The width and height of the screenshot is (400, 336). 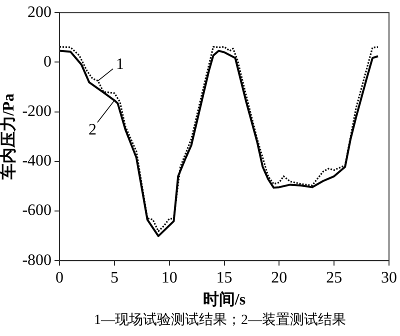 What do you see at coordinates (37, 161) in the screenshot?
I see `y-tick-label: -400` at bounding box center [37, 161].